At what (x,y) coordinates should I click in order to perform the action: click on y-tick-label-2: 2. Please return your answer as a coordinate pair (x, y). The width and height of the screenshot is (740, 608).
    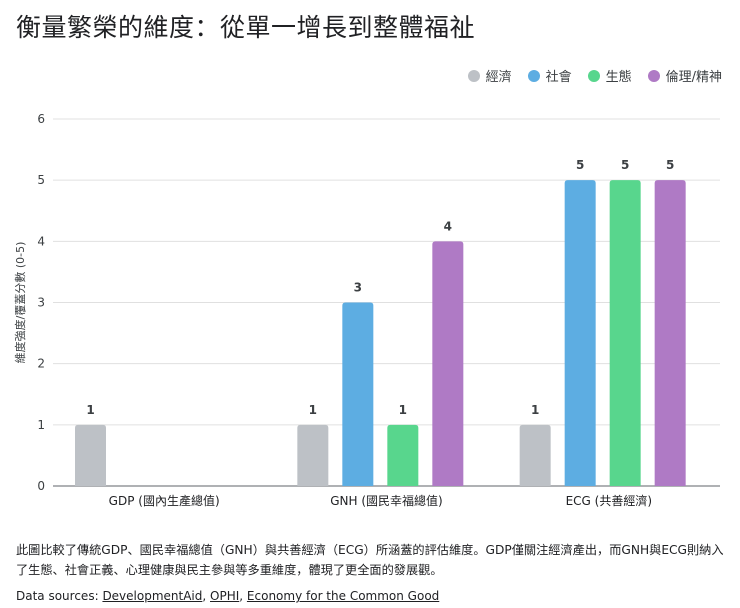
    Looking at the image, I should click on (41, 364).